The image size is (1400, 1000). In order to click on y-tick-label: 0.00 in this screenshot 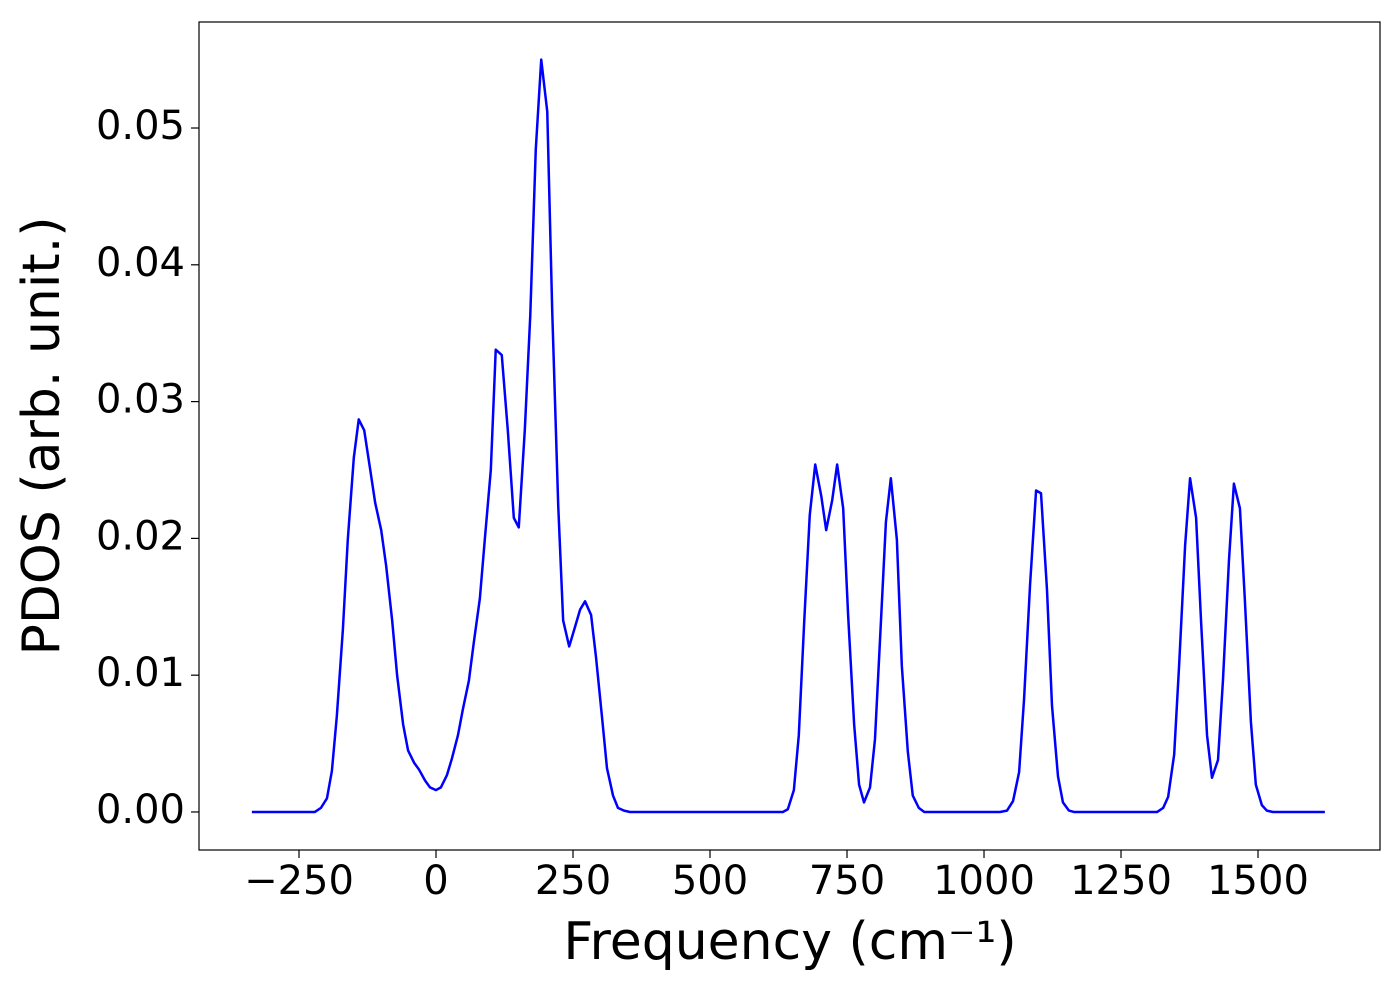, I will do `click(140, 810)`.